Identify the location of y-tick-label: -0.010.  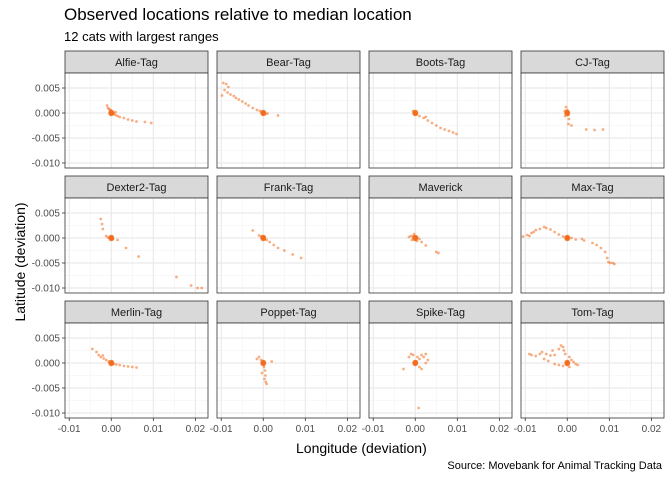
(46, 289).